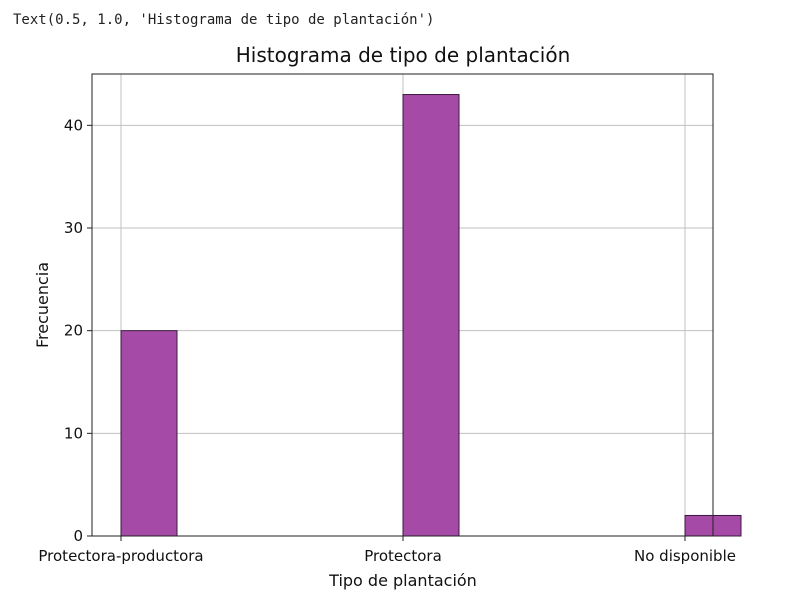  What do you see at coordinates (73, 433) in the screenshot?
I see `y-tick-label: 10` at bounding box center [73, 433].